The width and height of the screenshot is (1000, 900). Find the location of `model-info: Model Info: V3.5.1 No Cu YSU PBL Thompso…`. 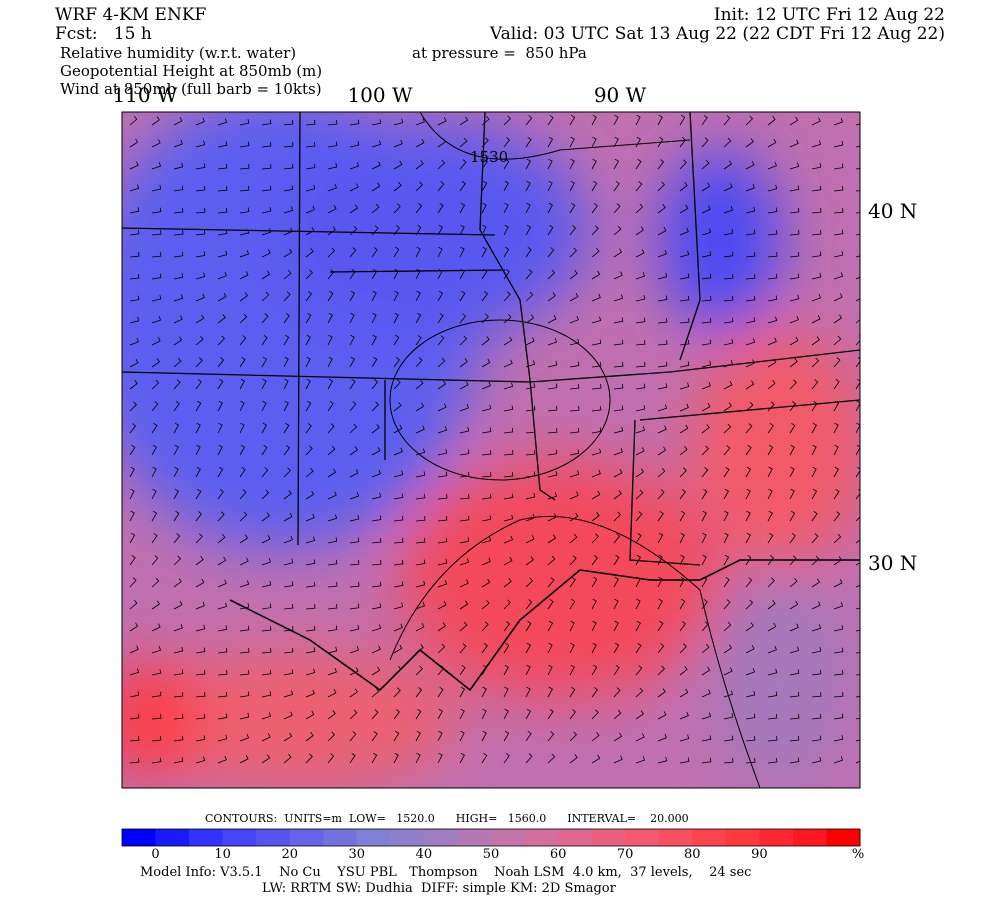

model-info: Model Info: V3.5.1 No Cu YSU PBL Thompso… is located at coordinates (445, 872).